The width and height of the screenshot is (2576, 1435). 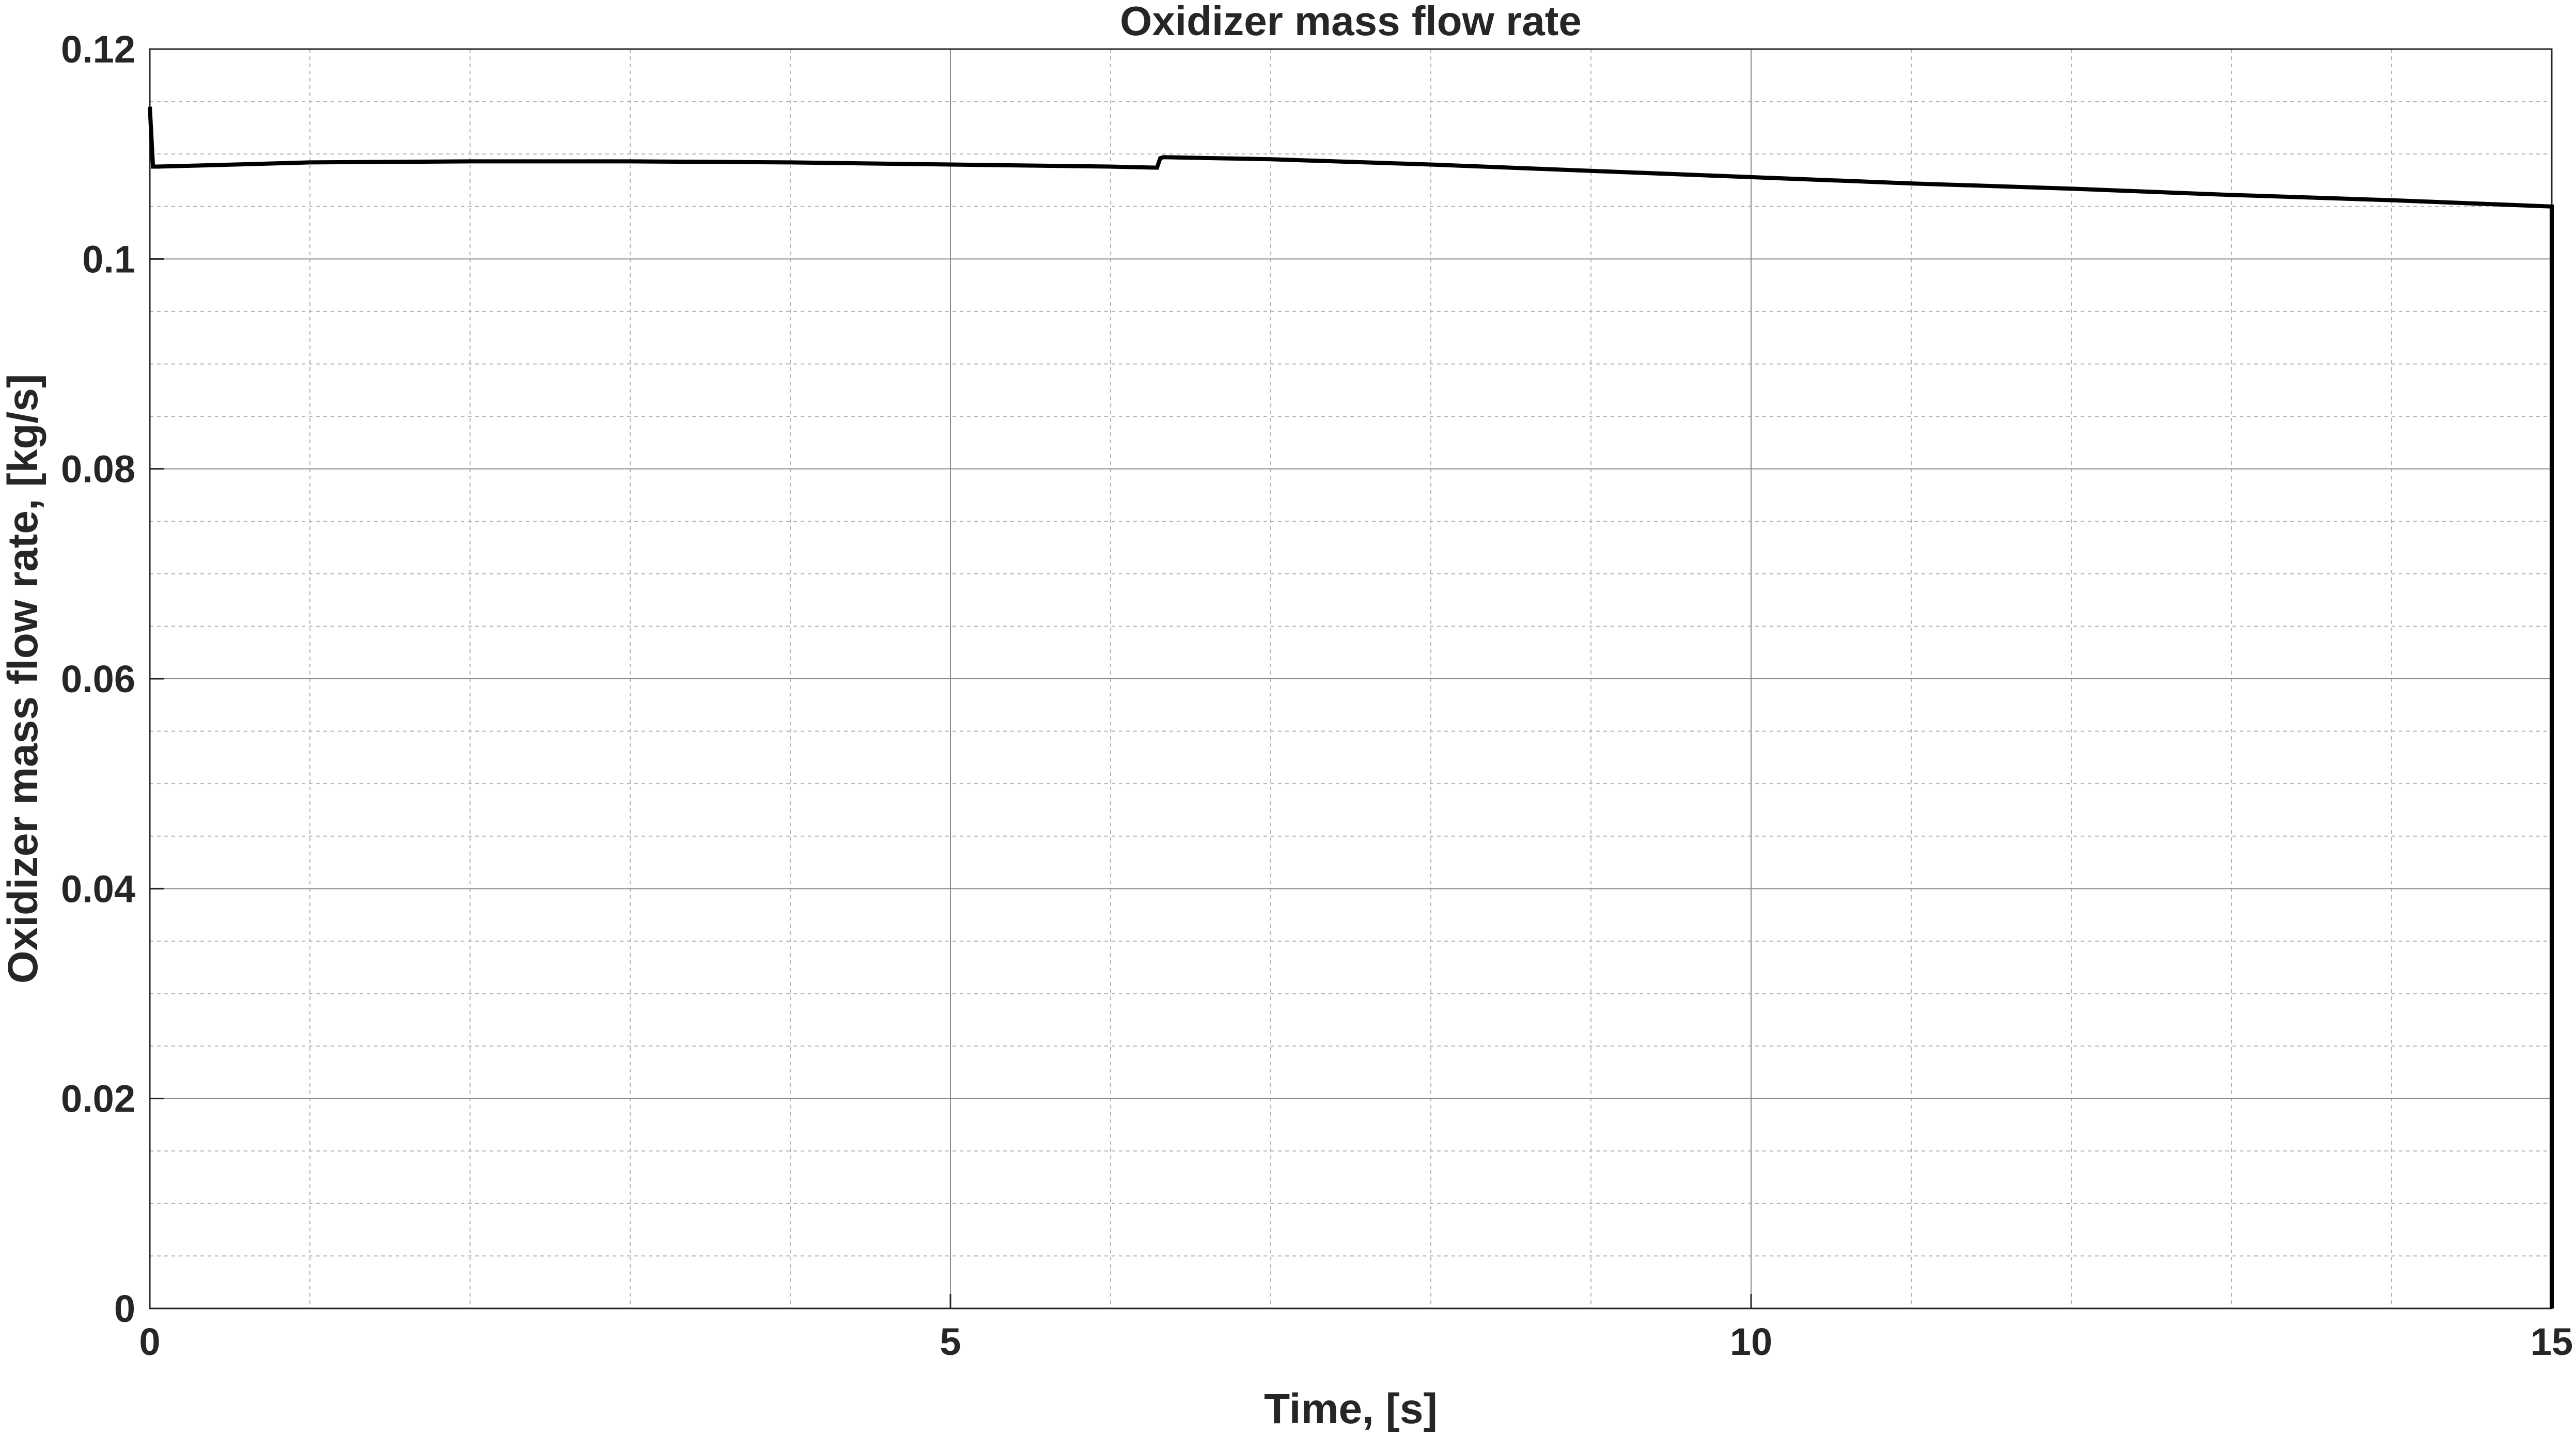 What do you see at coordinates (23, 679) in the screenshot?
I see `y-axis-label: Oxidizer mass flow rate, [kg/s]` at bounding box center [23, 679].